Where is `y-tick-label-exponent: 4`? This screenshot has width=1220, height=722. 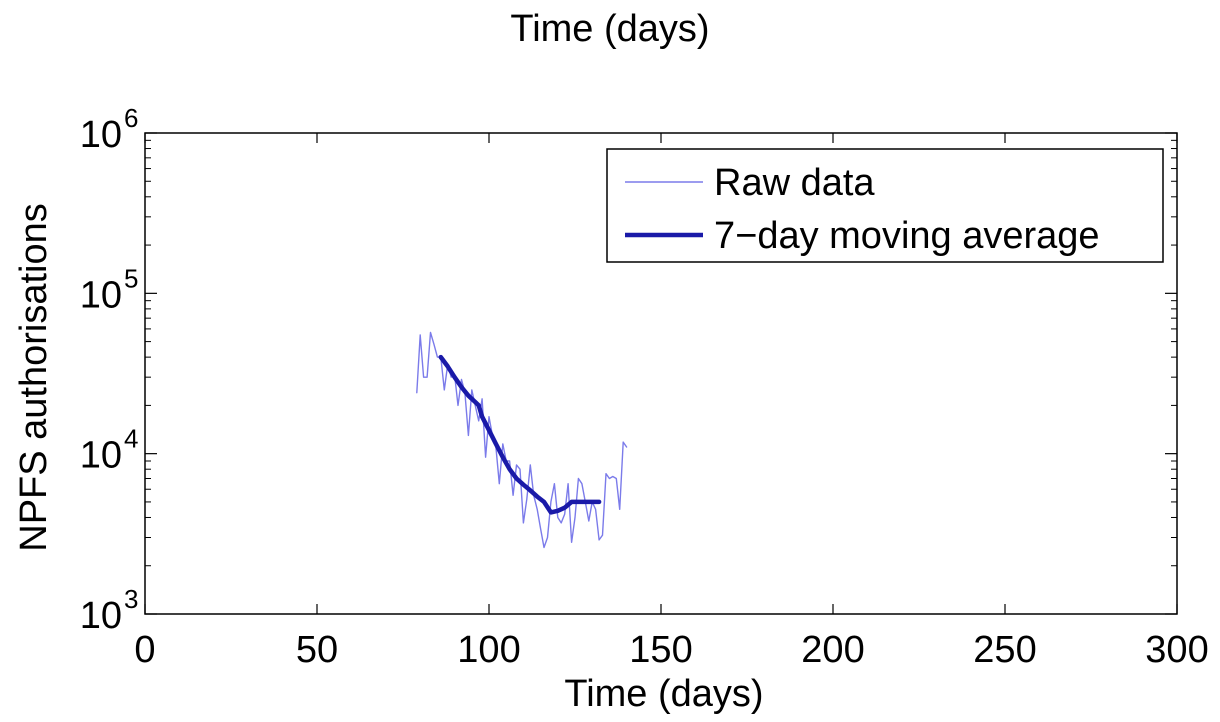
y-tick-label-exponent: 4 is located at coordinates (131, 439).